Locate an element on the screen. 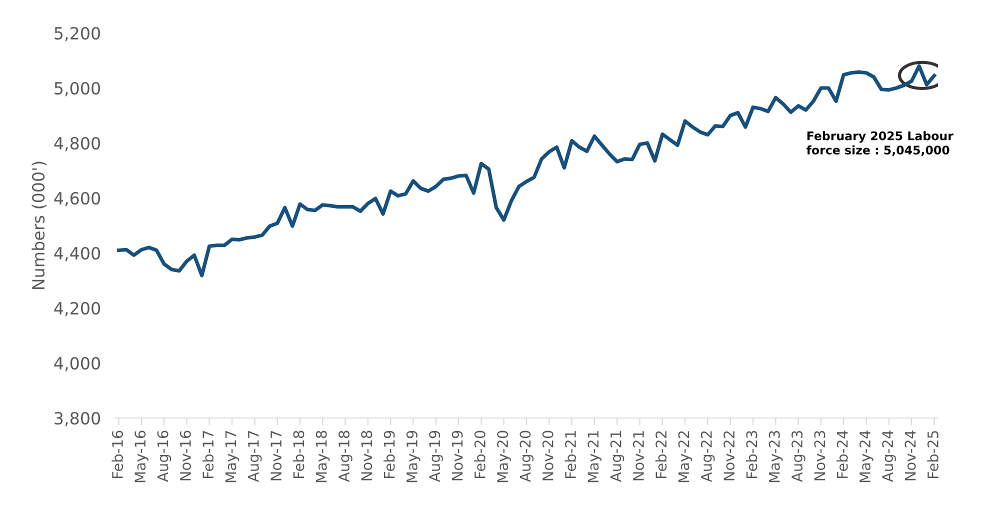 Image resolution: width=993 pixels, height=505 pixels. x-tick-label: Feb-16 is located at coordinates (118, 454).